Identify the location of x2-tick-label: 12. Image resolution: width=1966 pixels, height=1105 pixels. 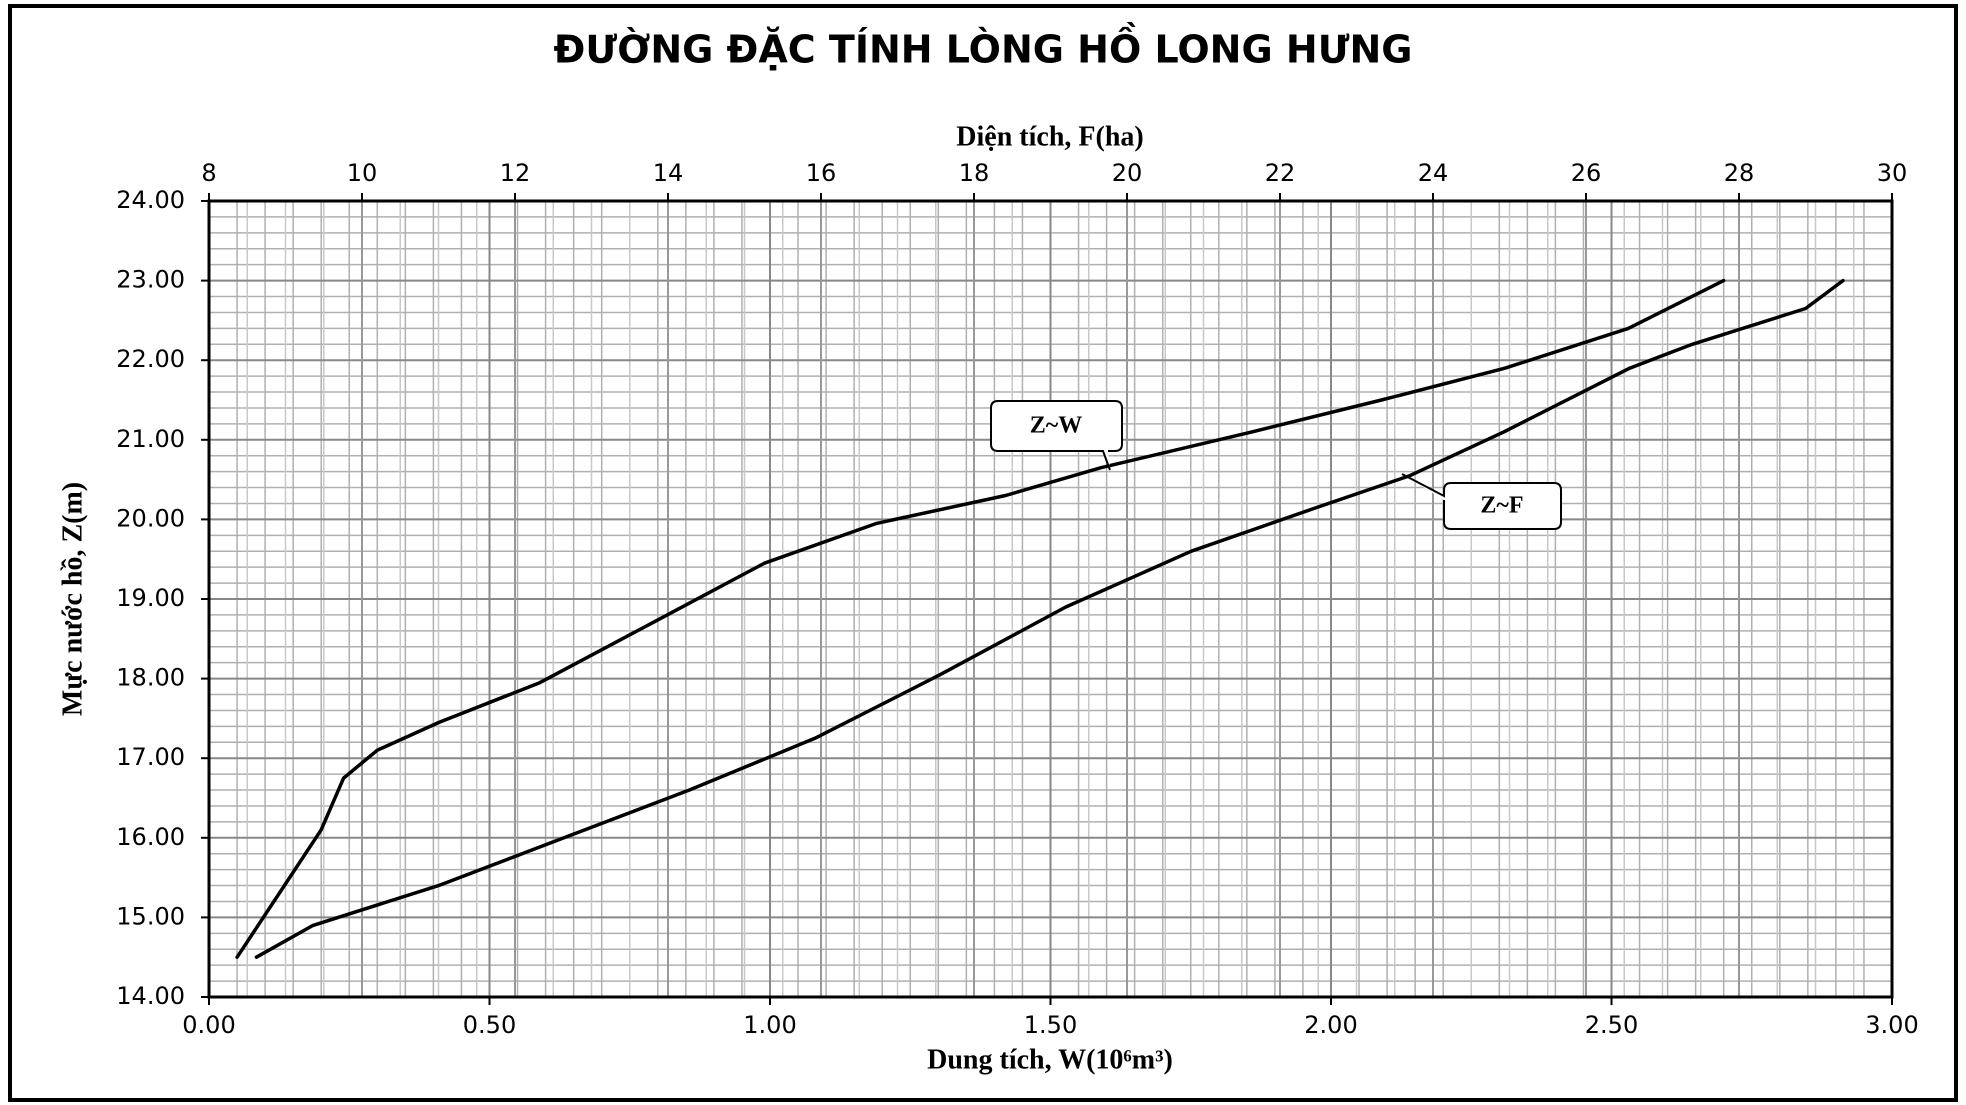
(515, 173).